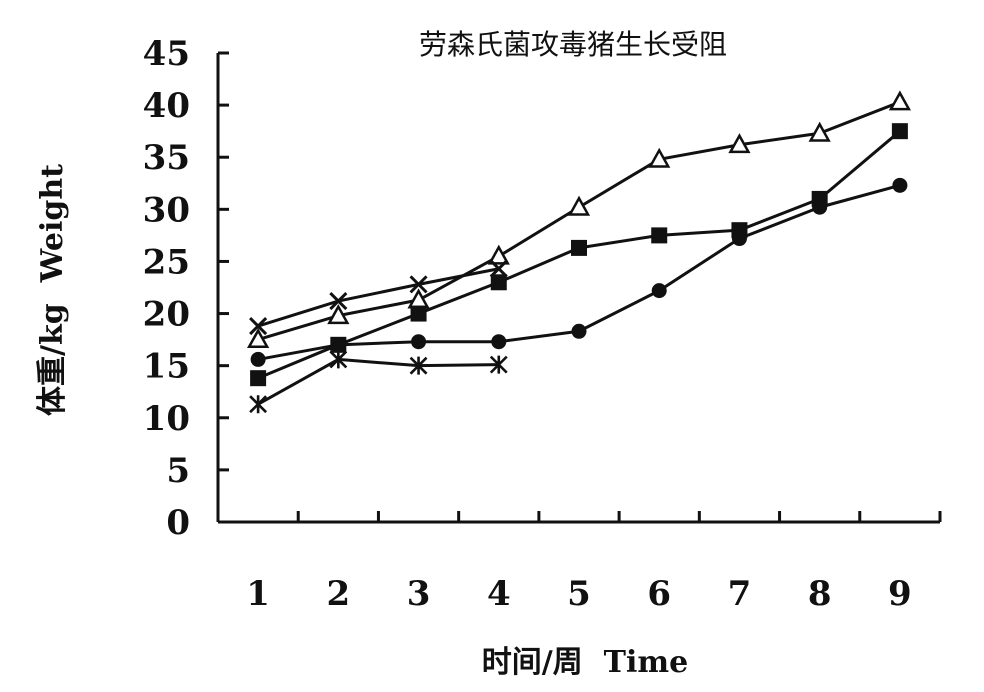  Describe the element at coordinates (166, 262) in the screenshot. I see `y-tick-label: 25` at that location.